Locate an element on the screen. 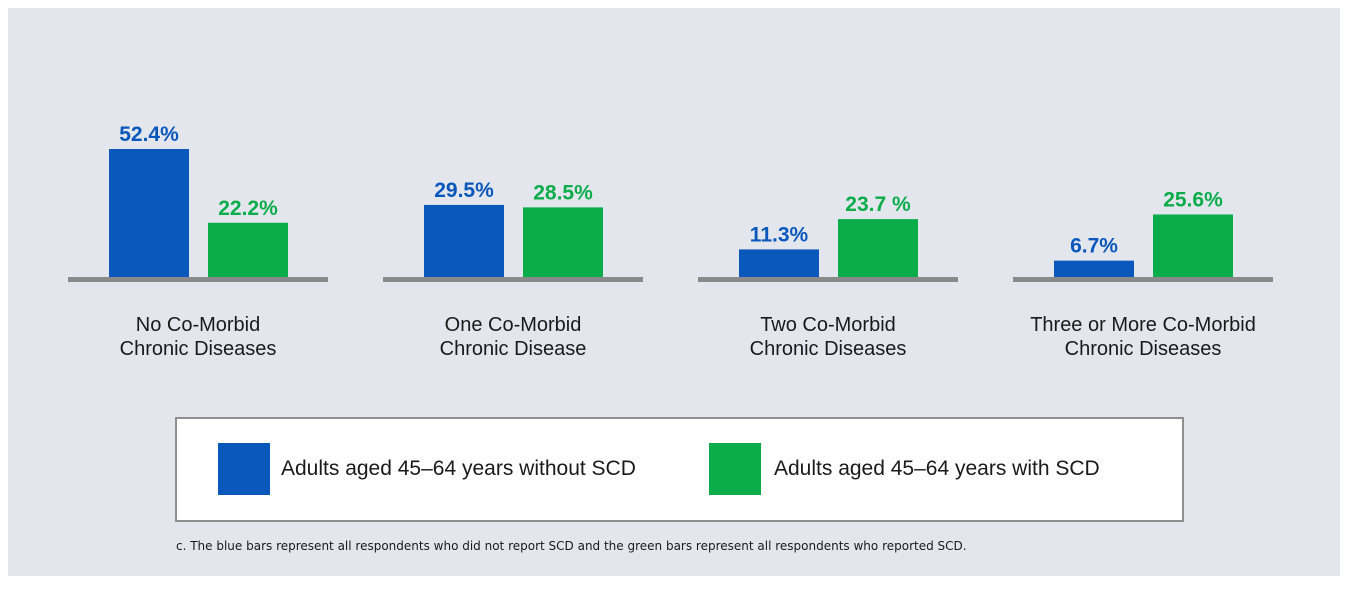  baseline-two-comorbid is located at coordinates (828, 279).